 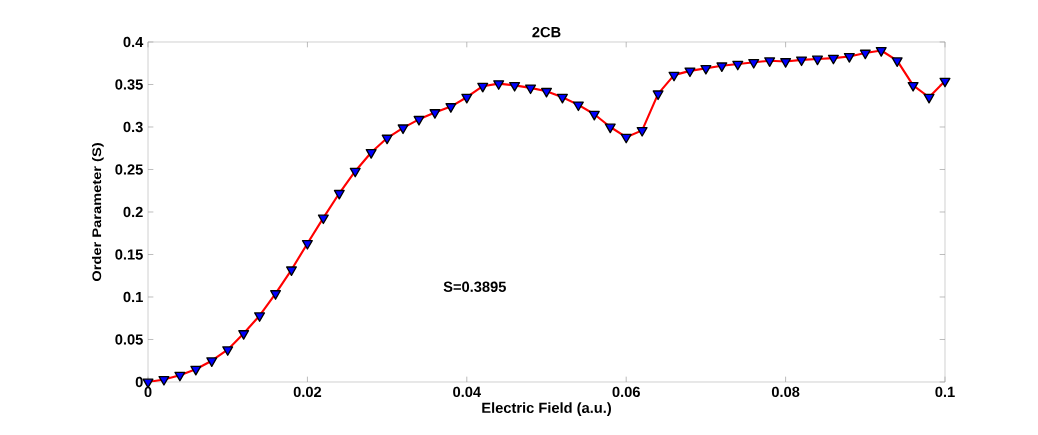 What do you see at coordinates (129, 84) in the screenshot?
I see `y-tick-label: 0.35` at bounding box center [129, 84].